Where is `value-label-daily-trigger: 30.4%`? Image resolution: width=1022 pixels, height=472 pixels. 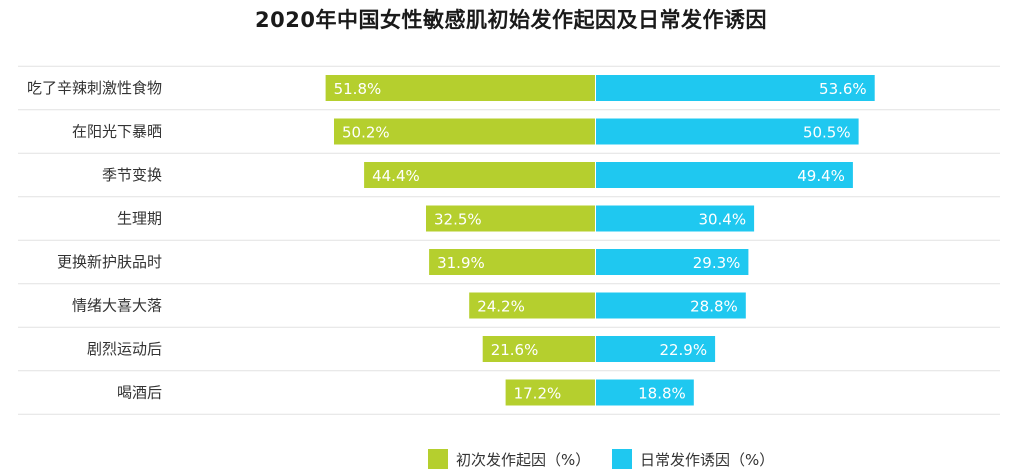
value-label-daily-trigger: 30.4% is located at coordinates (722, 220).